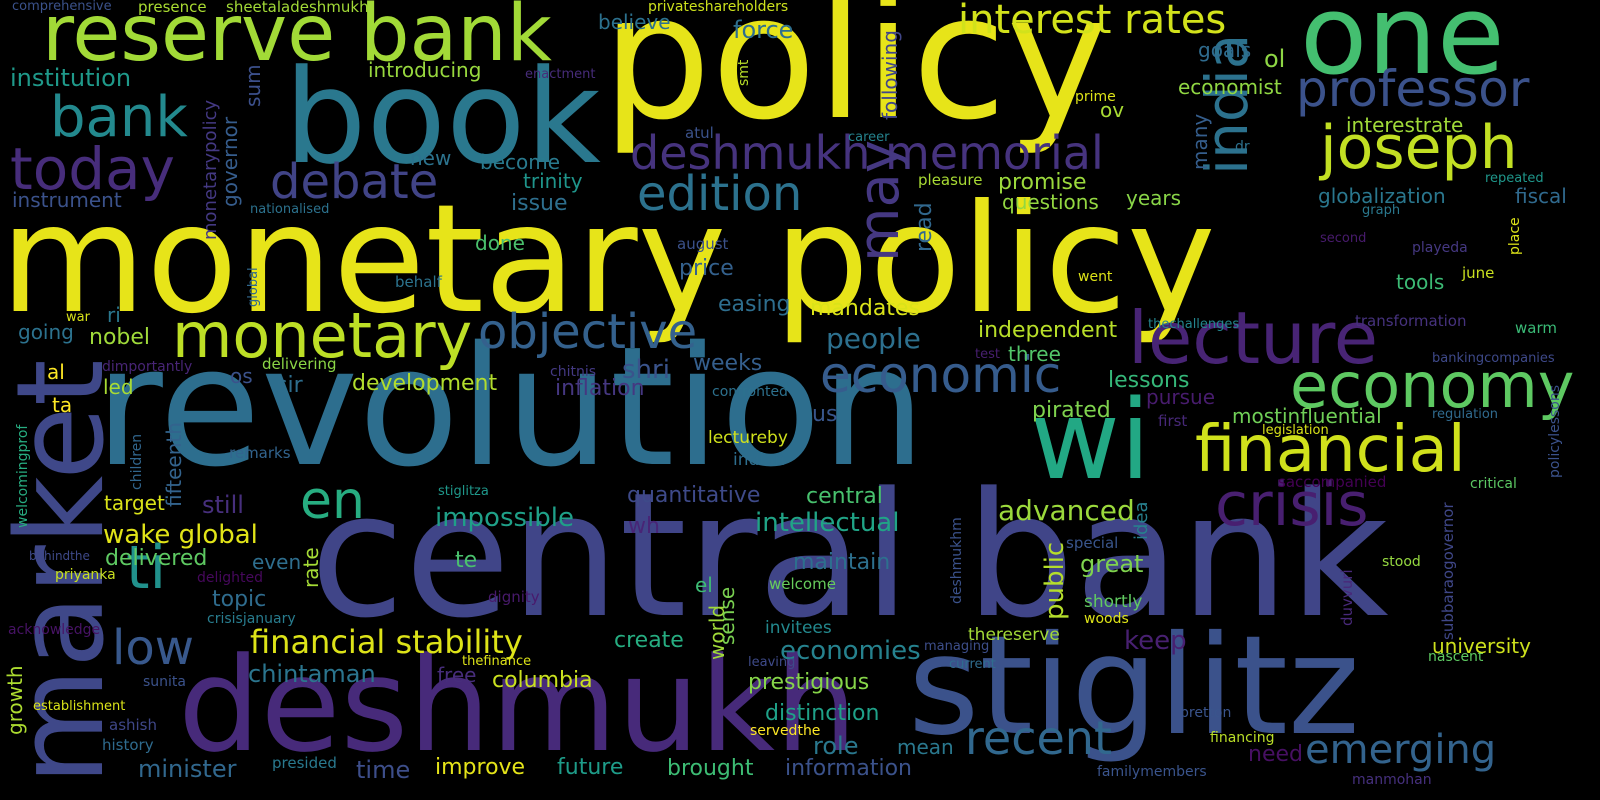 This screenshot has width=1600, height=800. I want to click on word-shri: shri, so click(646, 370).